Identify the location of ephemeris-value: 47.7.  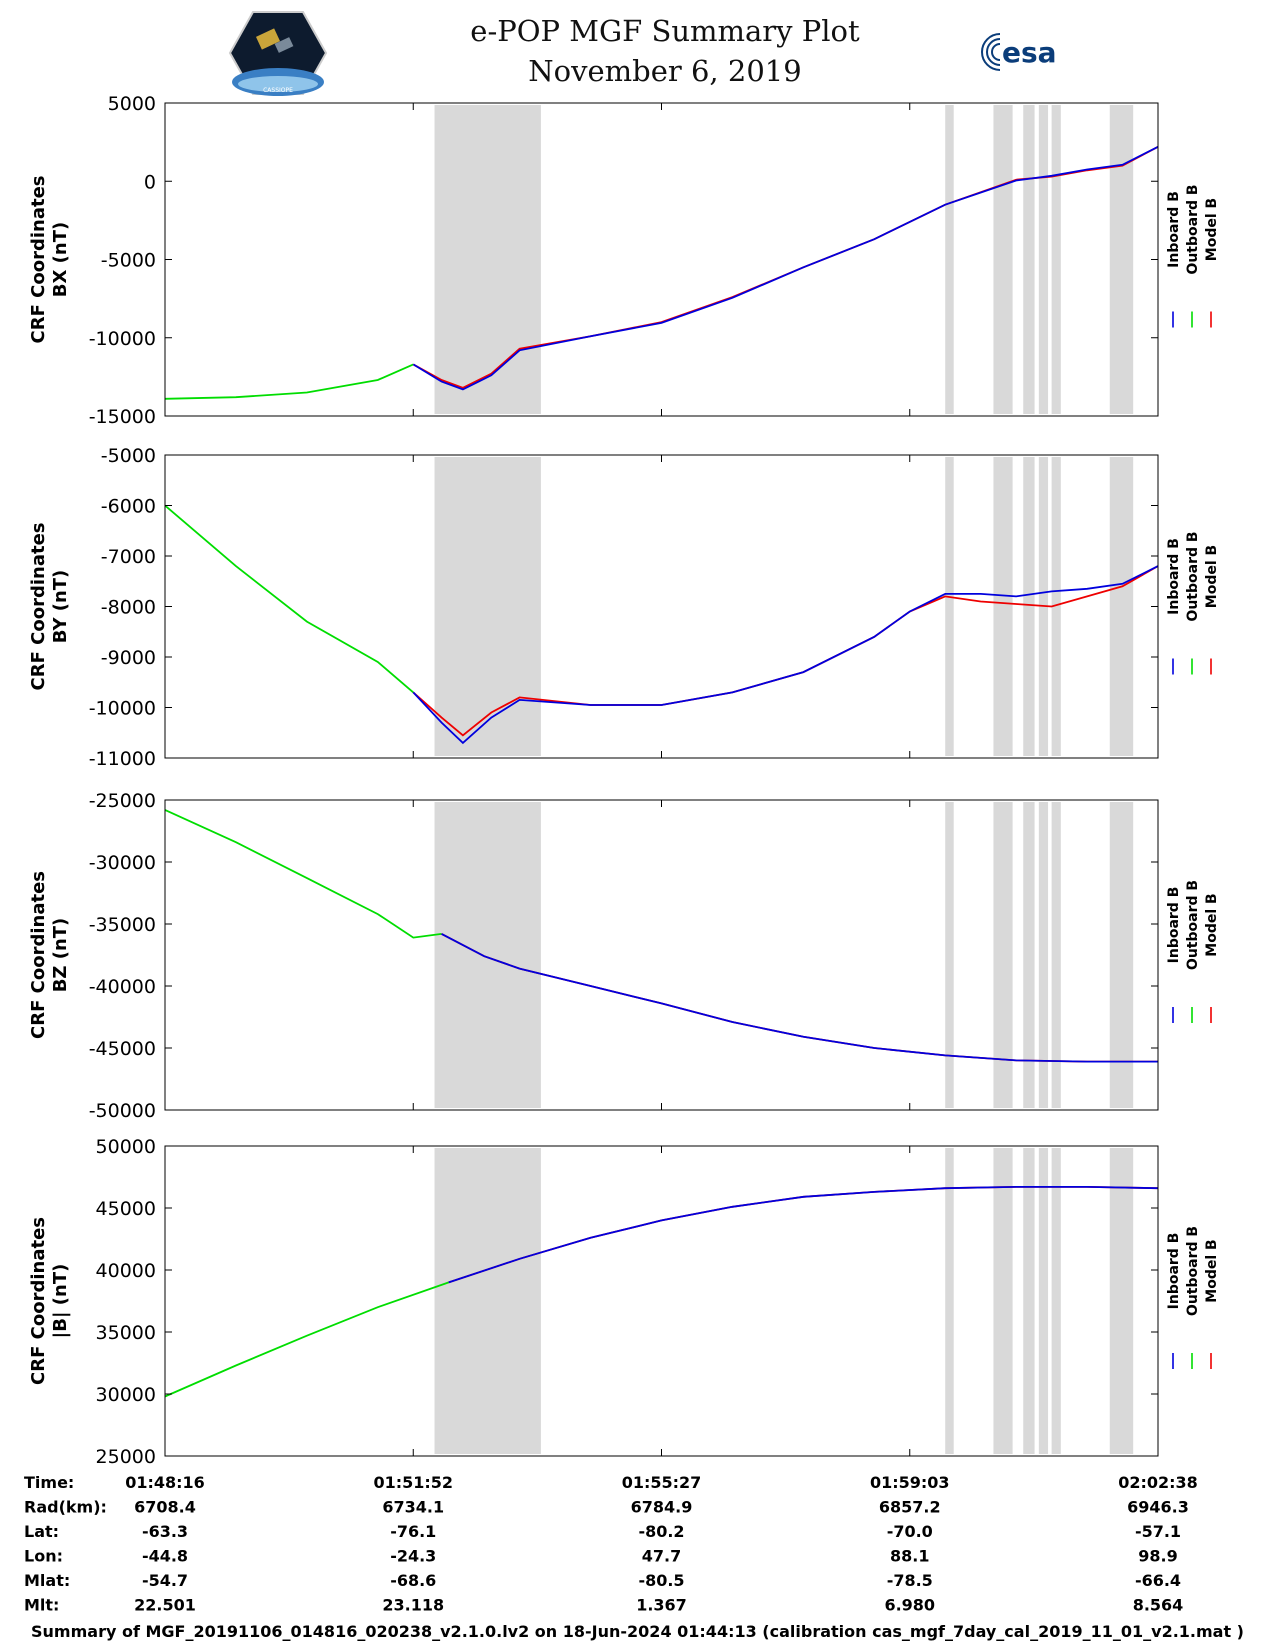
(661, 1556).